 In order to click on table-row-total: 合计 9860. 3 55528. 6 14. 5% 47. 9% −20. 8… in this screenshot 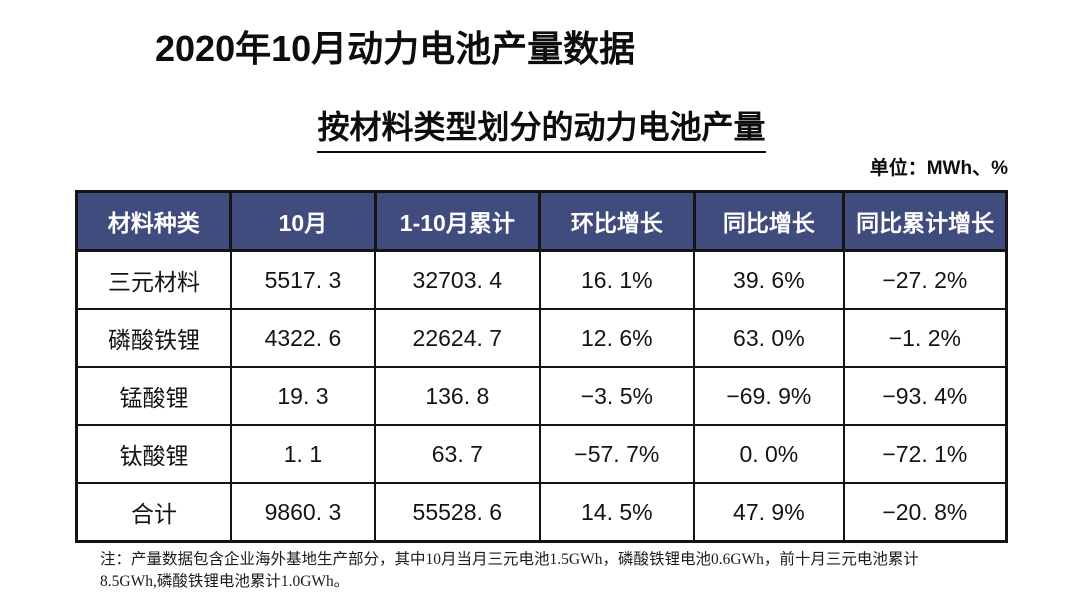, I will do `click(541, 512)`.